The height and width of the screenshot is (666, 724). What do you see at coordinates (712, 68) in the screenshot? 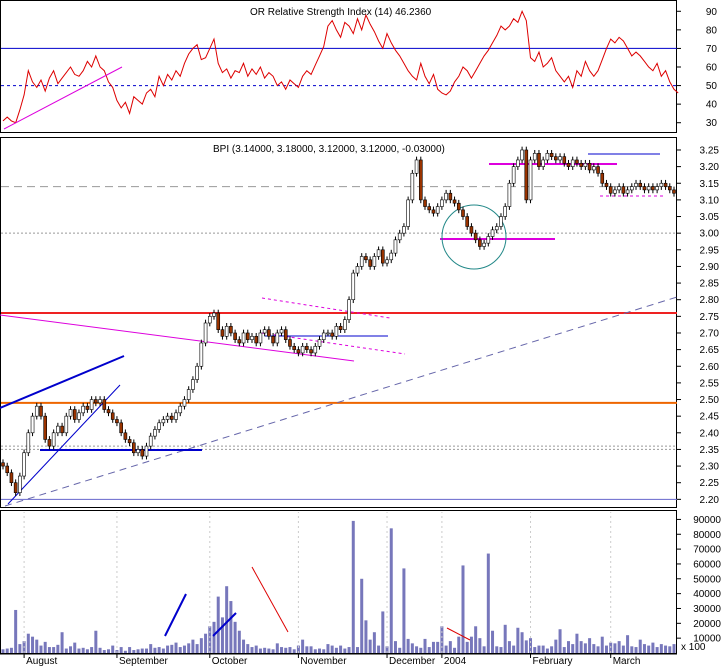
I see `rsi-tick-label: 60` at bounding box center [712, 68].